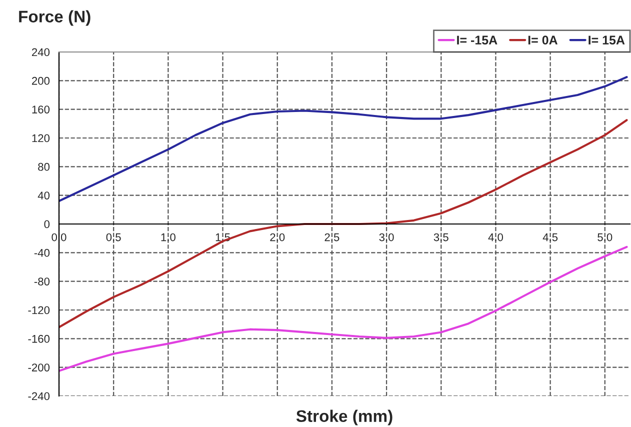  What do you see at coordinates (605, 237) in the screenshot?
I see `x-tick-label: 5.0` at bounding box center [605, 237].